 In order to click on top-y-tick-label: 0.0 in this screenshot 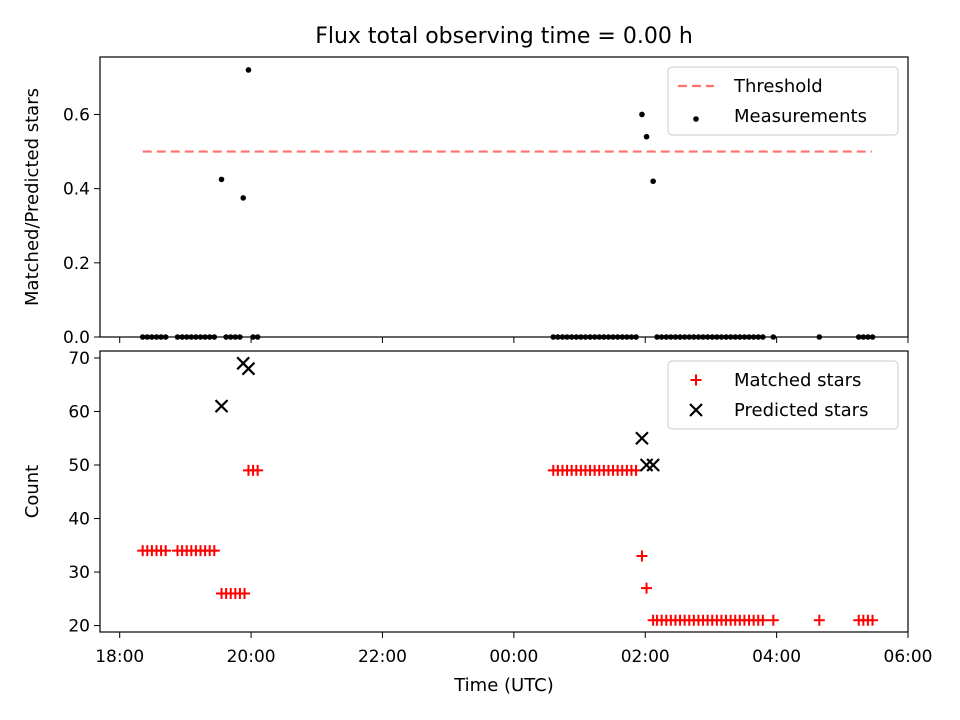, I will do `click(76, 338)`.